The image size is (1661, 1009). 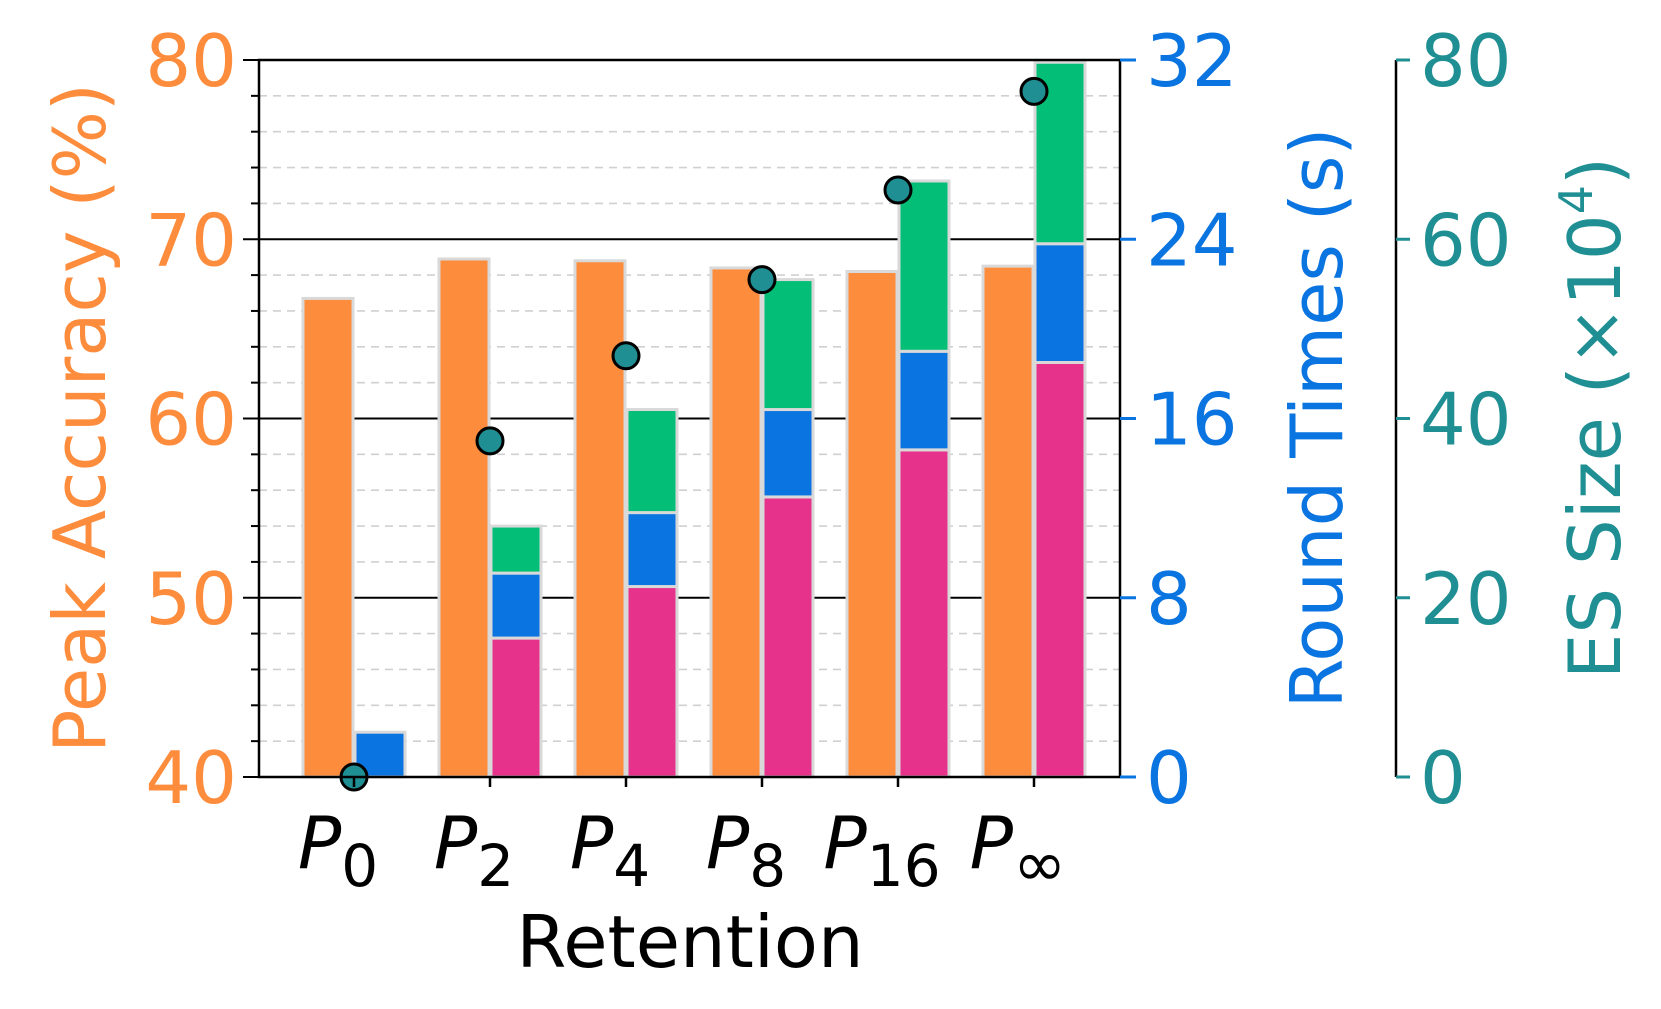 I want to click on left-tick-label: 80, so click(x=191, y=61).